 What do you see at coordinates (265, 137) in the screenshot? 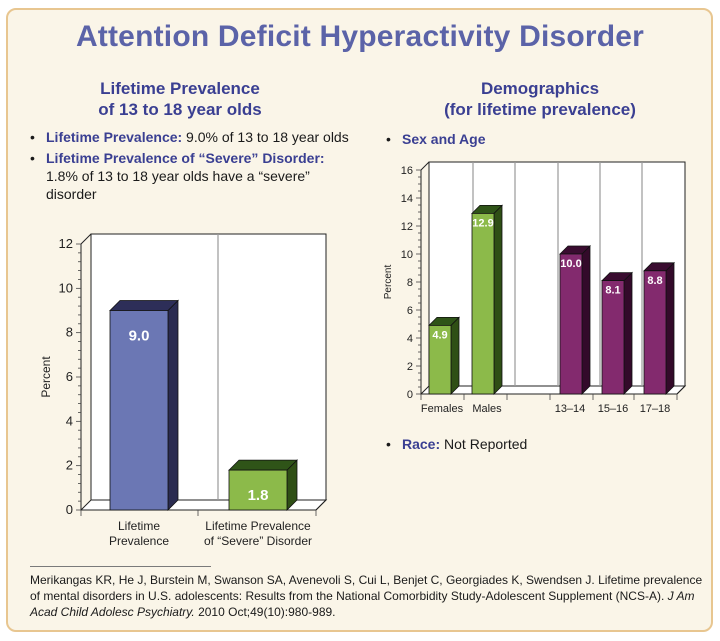
I see `bullet-text: 9.0% of 13 to 18 year olds` at bounding box center [265, 137].